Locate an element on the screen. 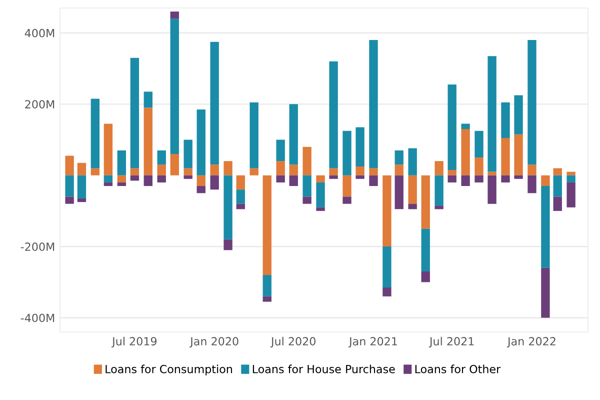 This screenshot has height=400, width=600. y-tick-label: -400M is located at coordinates (37, 318).